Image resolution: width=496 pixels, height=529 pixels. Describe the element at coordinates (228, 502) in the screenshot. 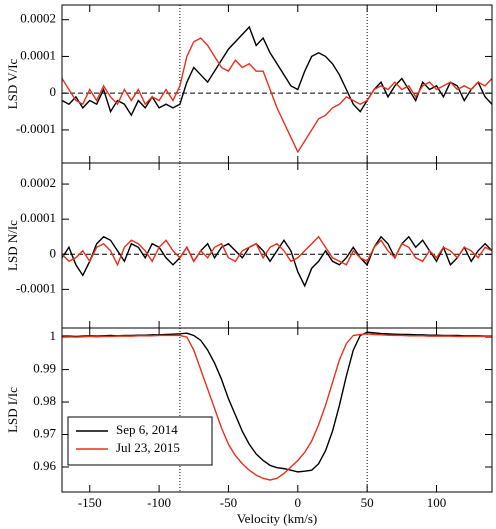

I see `x-tick-label: -50` at that location.